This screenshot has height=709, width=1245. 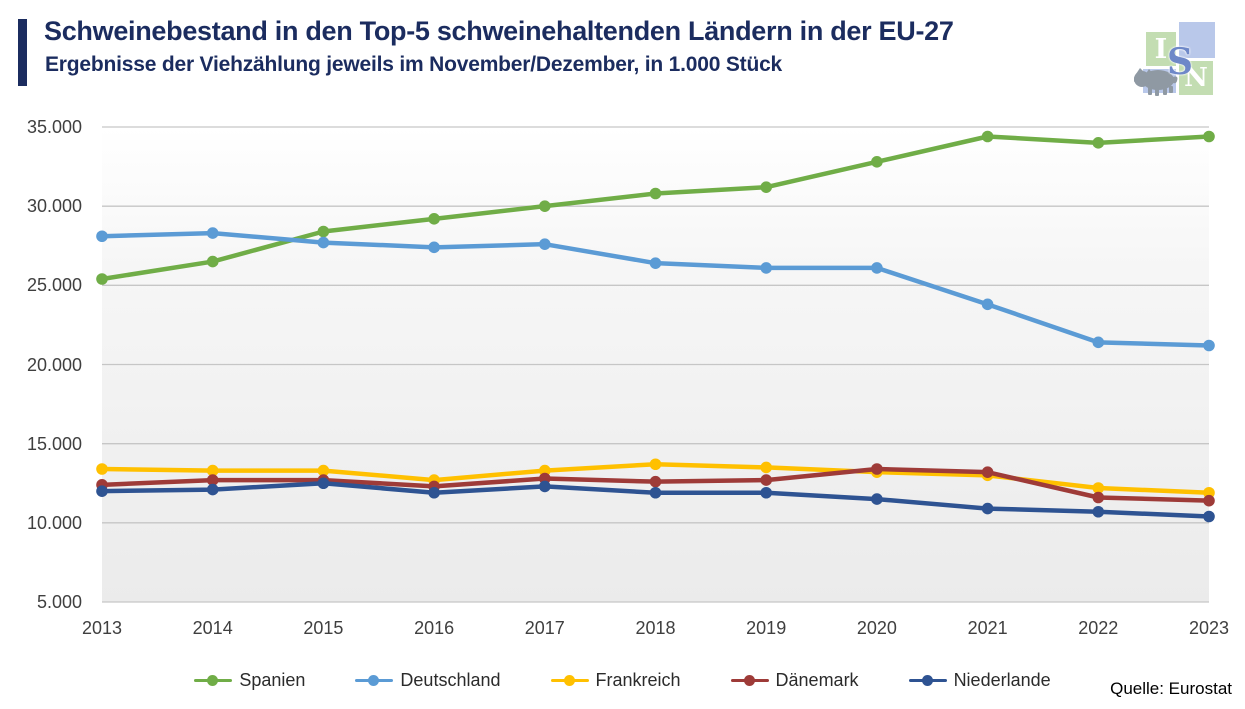 I want to click on y-axis-tick-label: 30.000, so click(x=54, y=206).